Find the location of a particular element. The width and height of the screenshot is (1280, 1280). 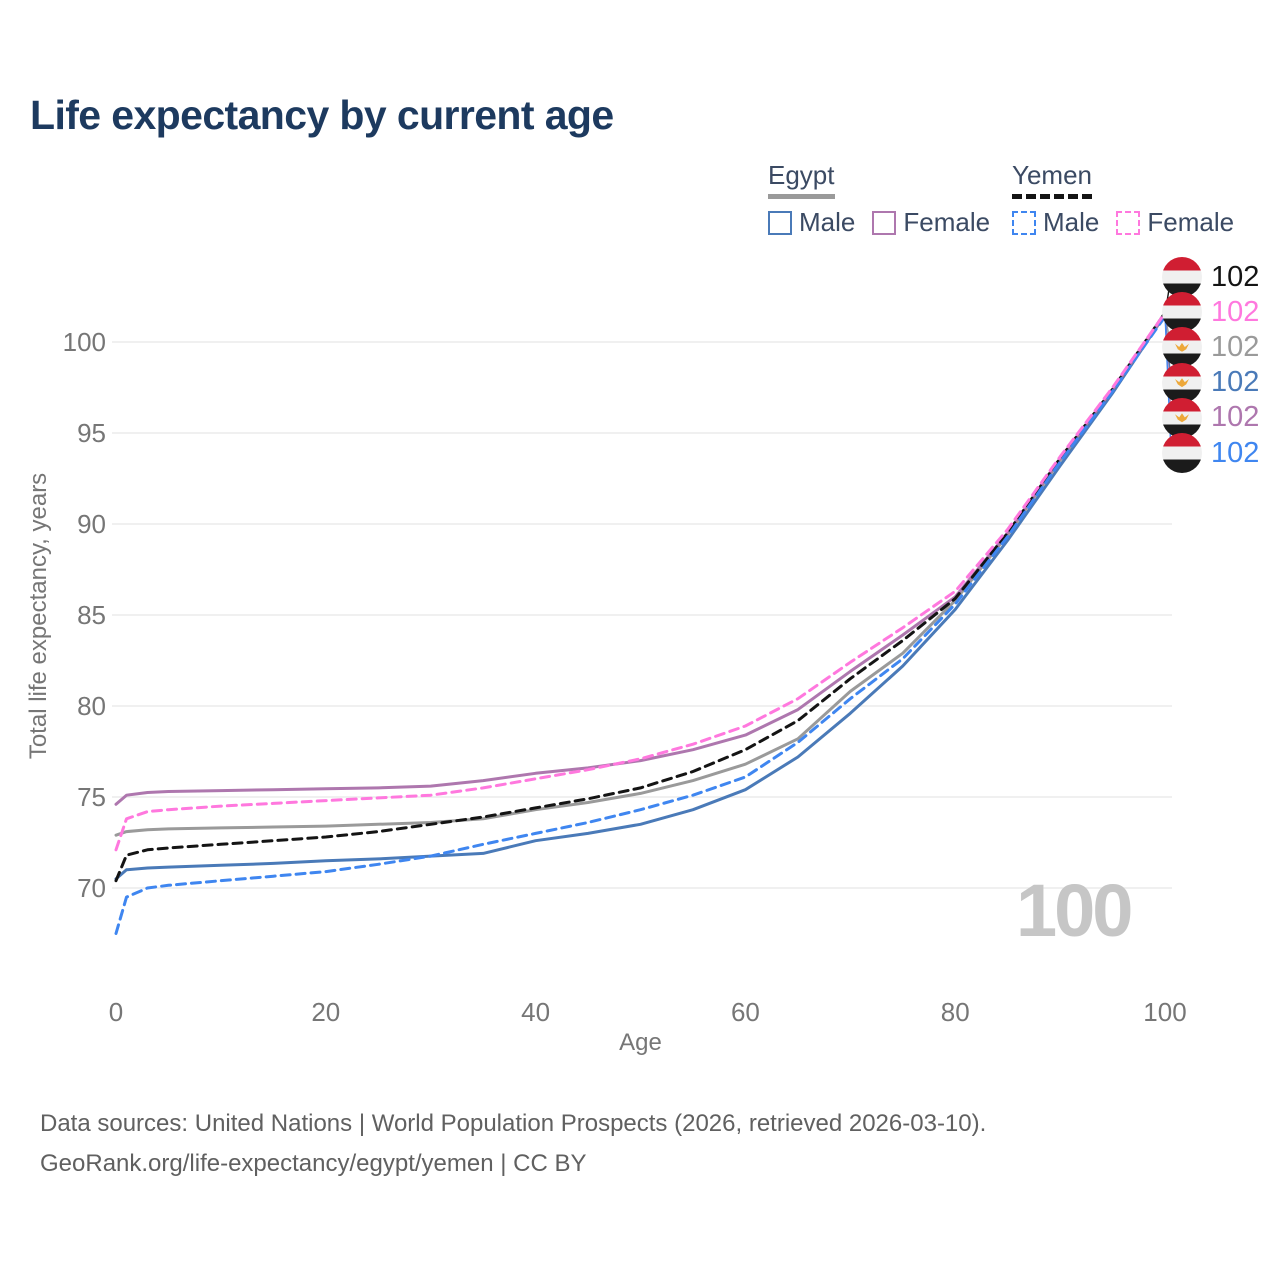

legend-label-yemen-male: Male is located at coordinates (1071, 222).